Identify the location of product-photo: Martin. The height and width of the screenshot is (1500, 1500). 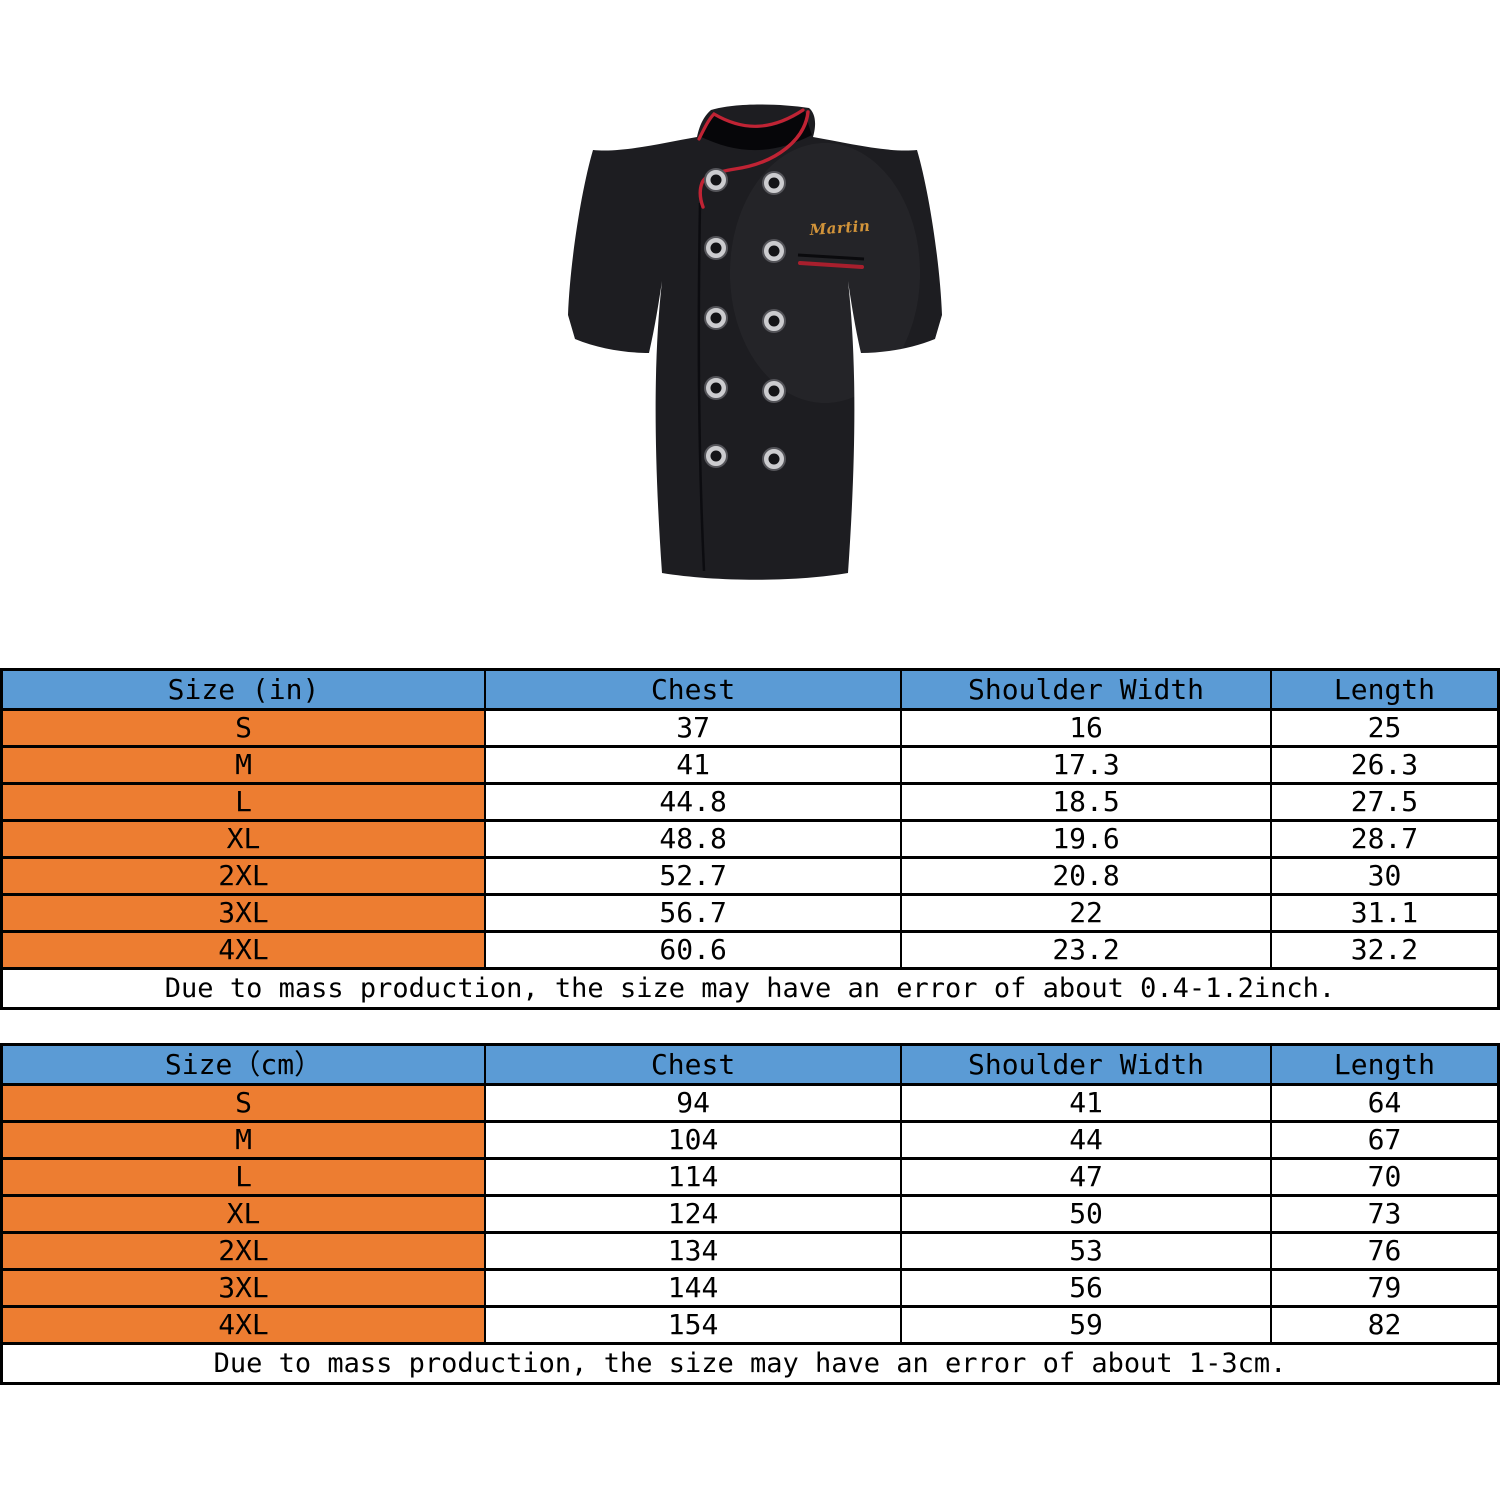
(755, 346).